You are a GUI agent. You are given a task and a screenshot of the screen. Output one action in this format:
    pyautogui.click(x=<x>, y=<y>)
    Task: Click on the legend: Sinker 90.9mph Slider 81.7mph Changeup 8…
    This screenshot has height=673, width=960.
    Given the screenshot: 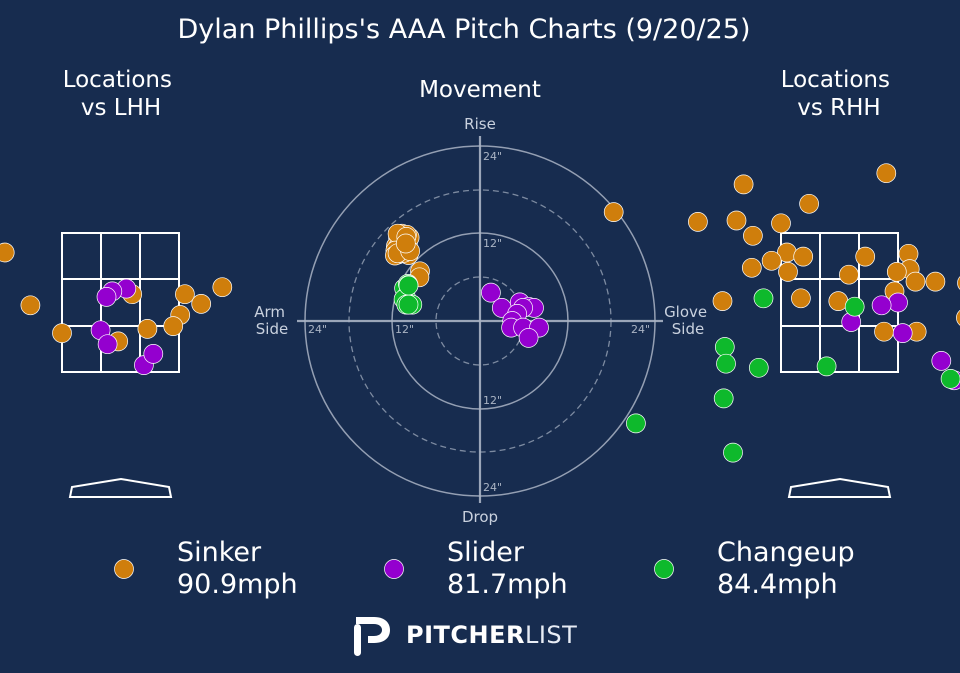 What is the action you would take?
    pyautogui.click(x=484, y=568)
    